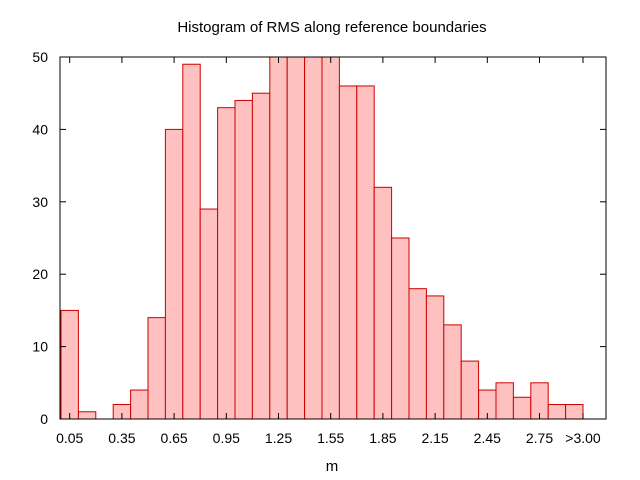  I want to click on x-tick-label: 0.35, so click(121, 438).